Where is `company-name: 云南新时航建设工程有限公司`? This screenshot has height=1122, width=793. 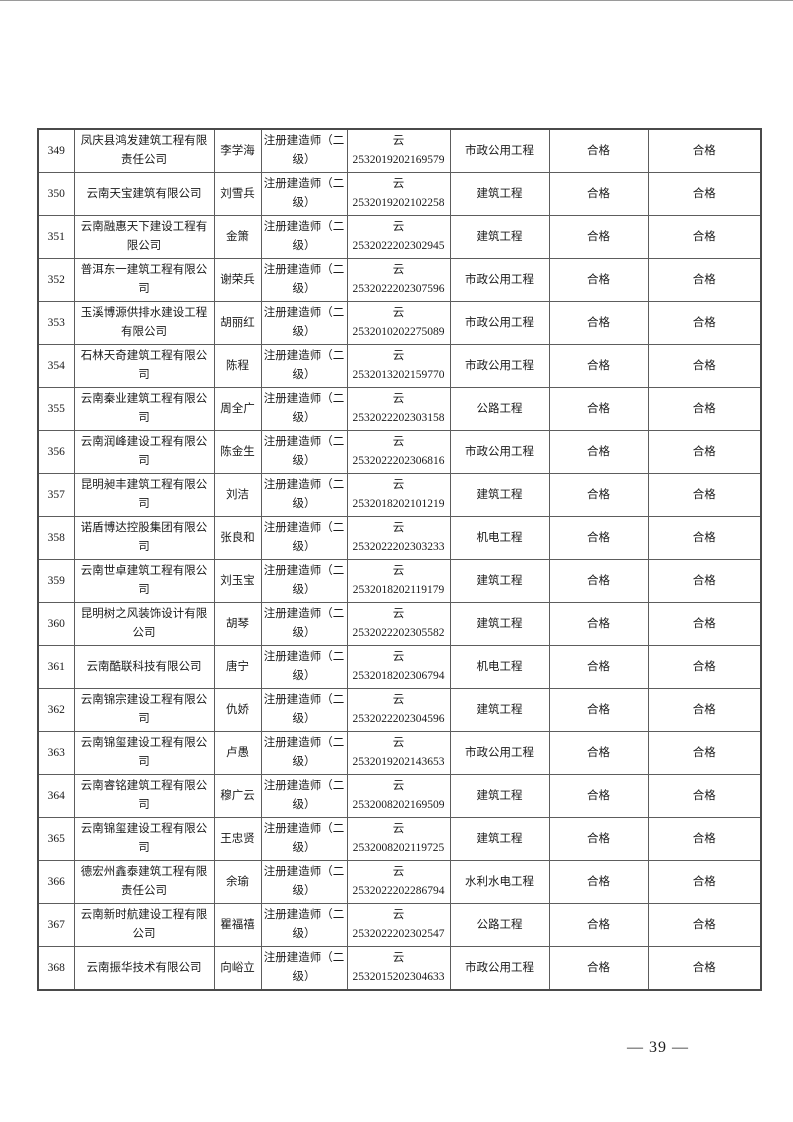
company-name: 云南新时航建设工程有限公司 is located at coordinates (144, 924).